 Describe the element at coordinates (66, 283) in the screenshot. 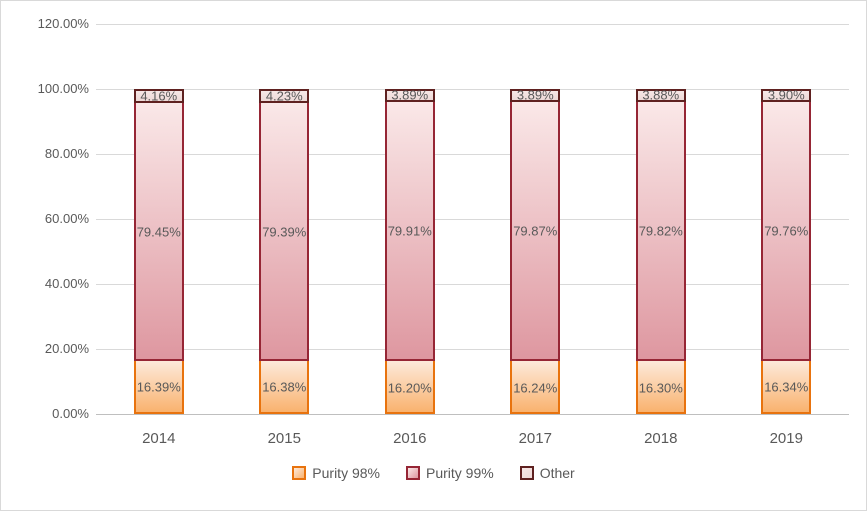

I see `y-axis-tick-label: 40.00%` at that location.